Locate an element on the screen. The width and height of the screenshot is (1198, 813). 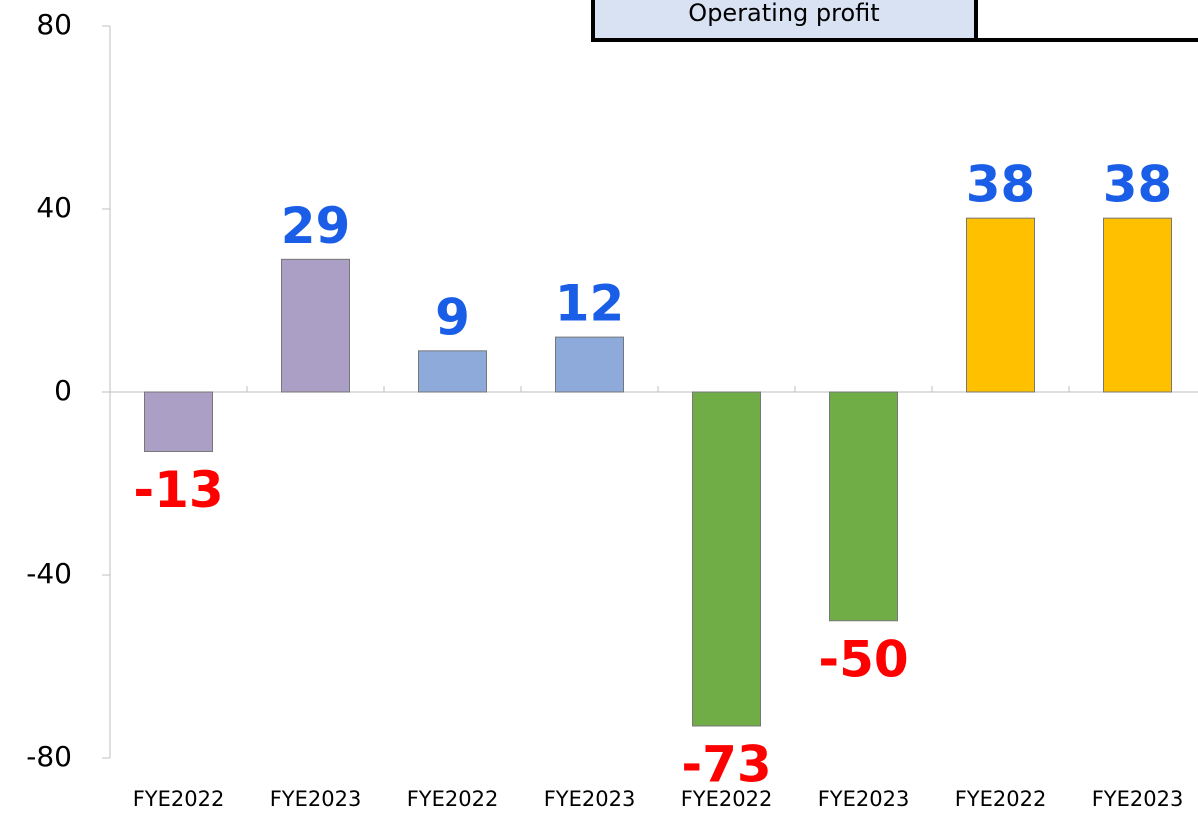
y-tick-label: -40 is located at coordinates (49, 573).